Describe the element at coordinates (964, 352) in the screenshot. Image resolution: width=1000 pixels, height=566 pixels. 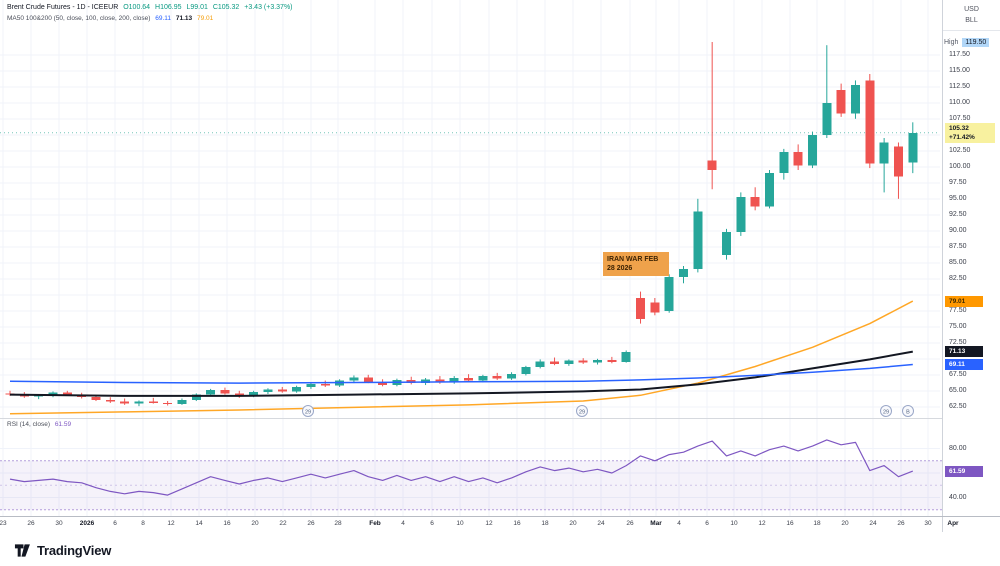
I see `ma100-price-badge: 71.13` at that location.